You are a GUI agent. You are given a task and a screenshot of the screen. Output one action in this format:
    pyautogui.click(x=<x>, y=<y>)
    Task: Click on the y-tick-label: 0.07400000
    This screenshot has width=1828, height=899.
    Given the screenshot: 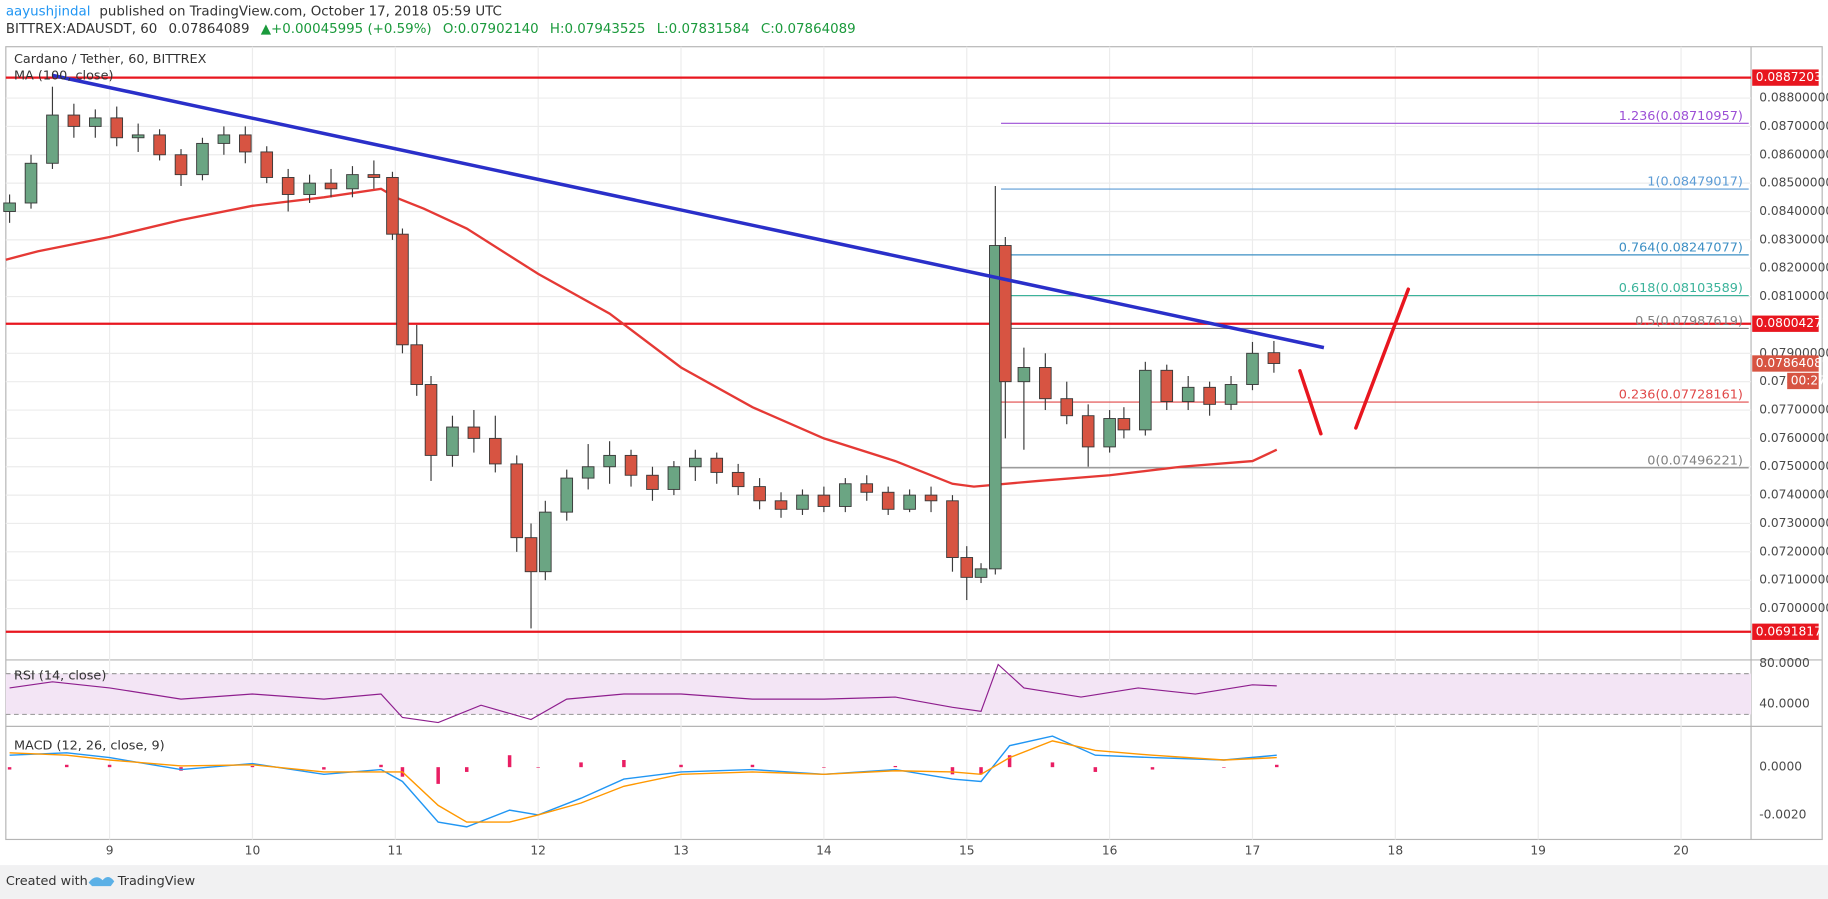 What is the action you would take?
    pyautogui.click(x=1793, y=495)
    